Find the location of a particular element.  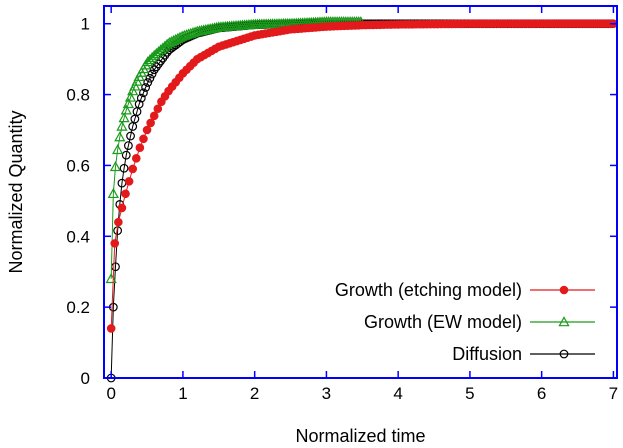

legend-label: Diffusion is located at coordinates (487, 354).